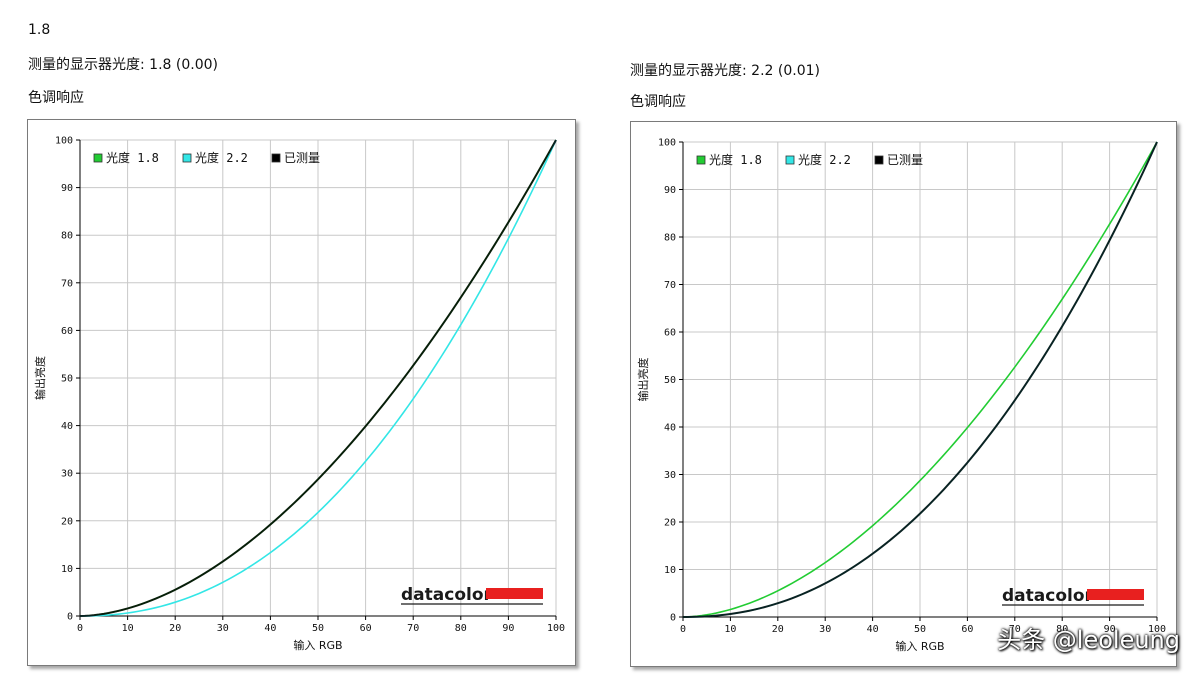  Describe the element at coordinates (725, 71) in the screenshot. I see `measured-gamma-text-right: 测量的显示器光度: 2.2 (0.01)` at that location.